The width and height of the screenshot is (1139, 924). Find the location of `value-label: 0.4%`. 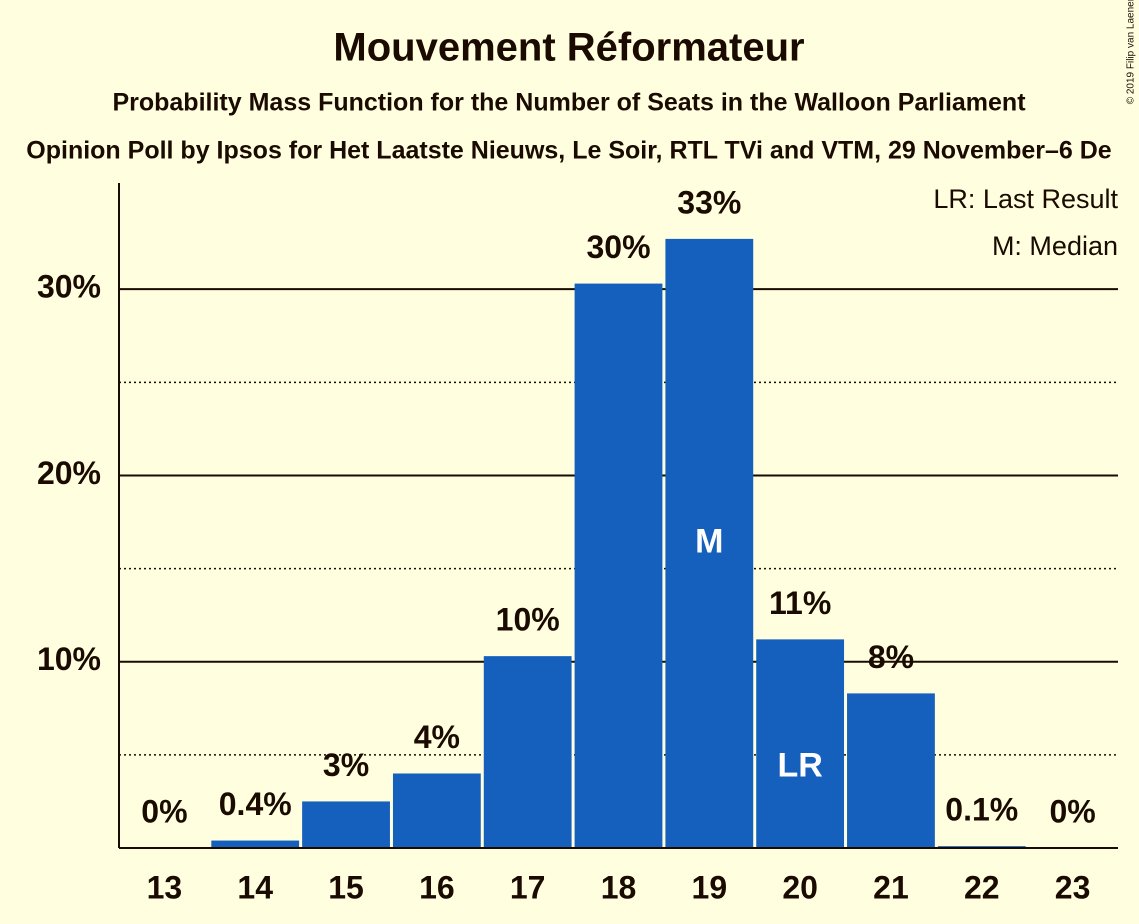

value-label: 0.4% is located at coordinates (255, 804).